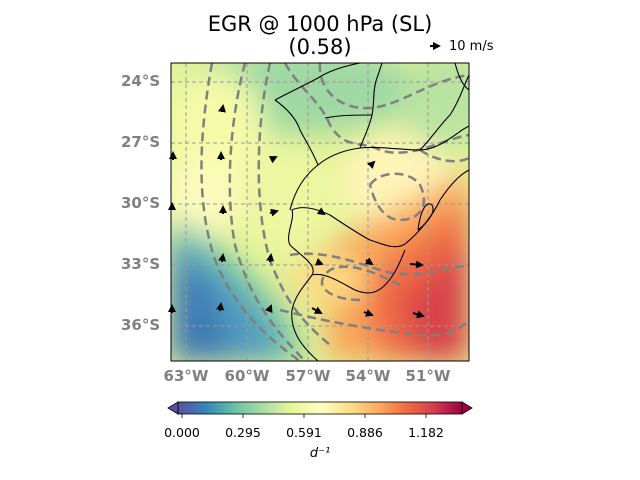 The width and height of the screenshot is (640, 480). I want to click on colorbar-tick-label: 1.182, so click(426, 432).